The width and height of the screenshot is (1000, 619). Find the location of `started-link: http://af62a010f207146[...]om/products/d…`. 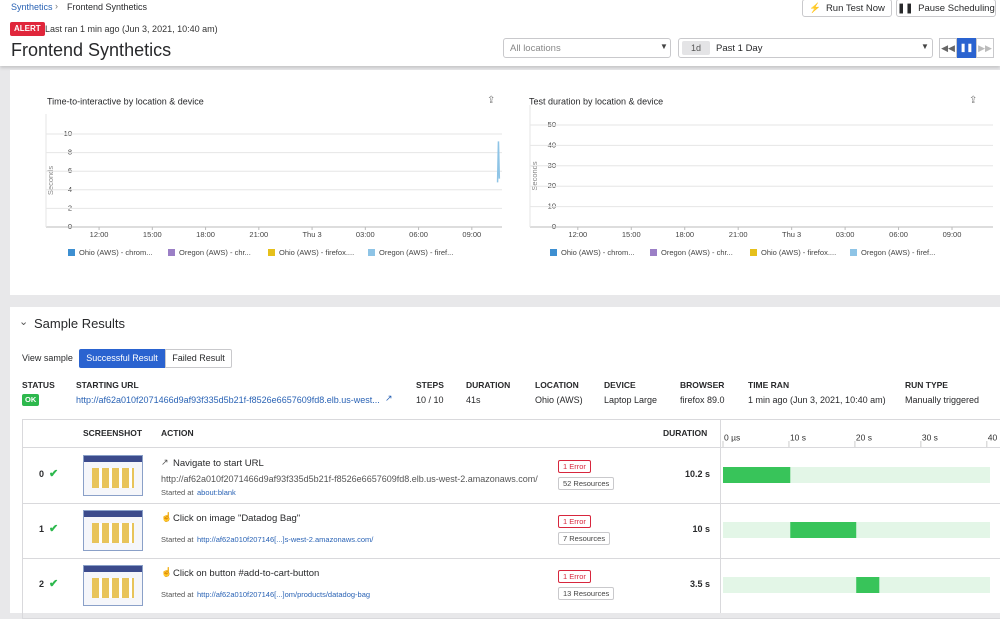

started-link: http://af62a010f207146[...]om/products/d… is located at coordinates (284, 594).